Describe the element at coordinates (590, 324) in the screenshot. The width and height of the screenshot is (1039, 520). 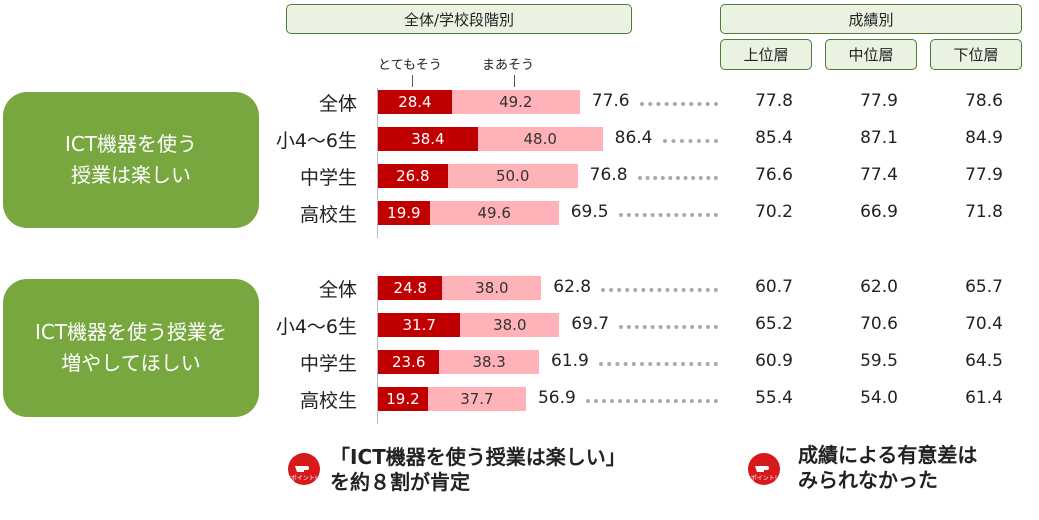
I see `total-label: 69.7` at that location.